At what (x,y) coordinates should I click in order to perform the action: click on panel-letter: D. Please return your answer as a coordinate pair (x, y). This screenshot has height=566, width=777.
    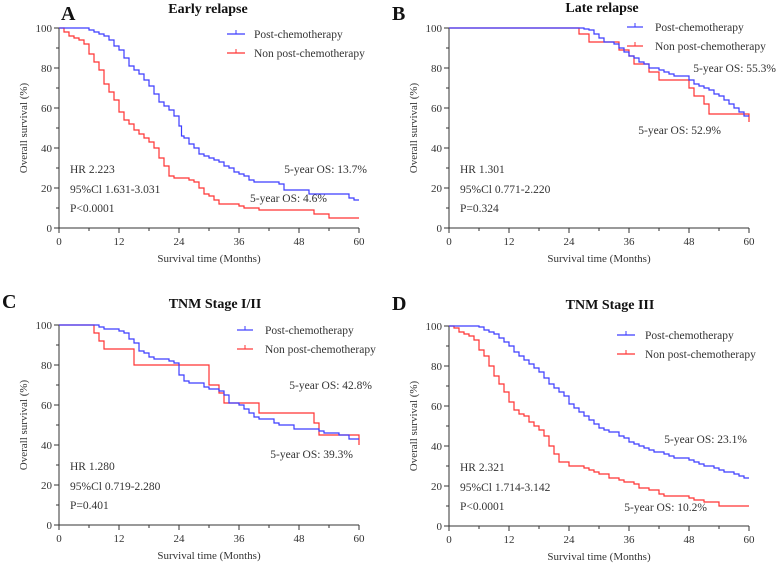
    Looking at the image, I should click on (399, 304).